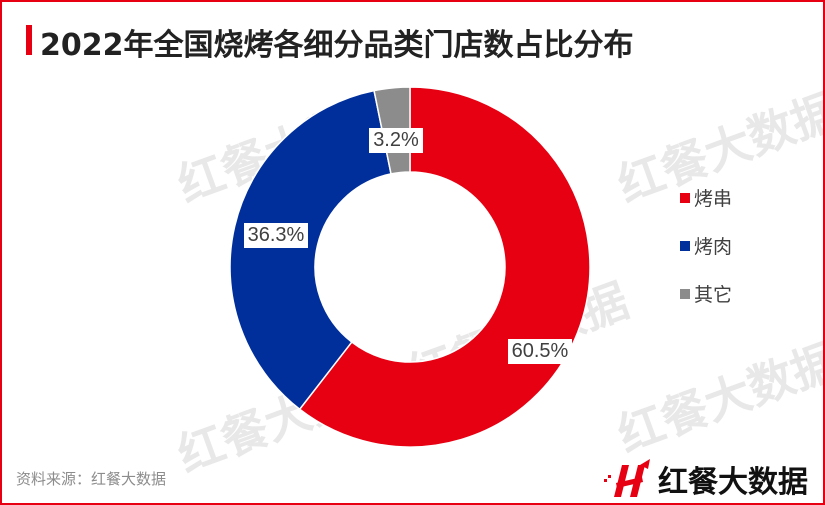 This screenshot has height=505, width=825. Describe the element at coordinates (685, 245) in the screenshot. I see `legend-swatch-blue` at that location.